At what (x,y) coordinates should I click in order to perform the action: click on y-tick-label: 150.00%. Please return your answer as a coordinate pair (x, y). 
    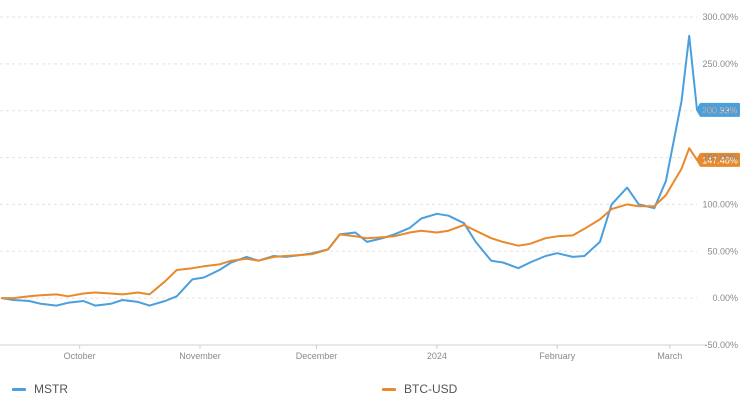
    Looking at the image, I should click on (720, 158).